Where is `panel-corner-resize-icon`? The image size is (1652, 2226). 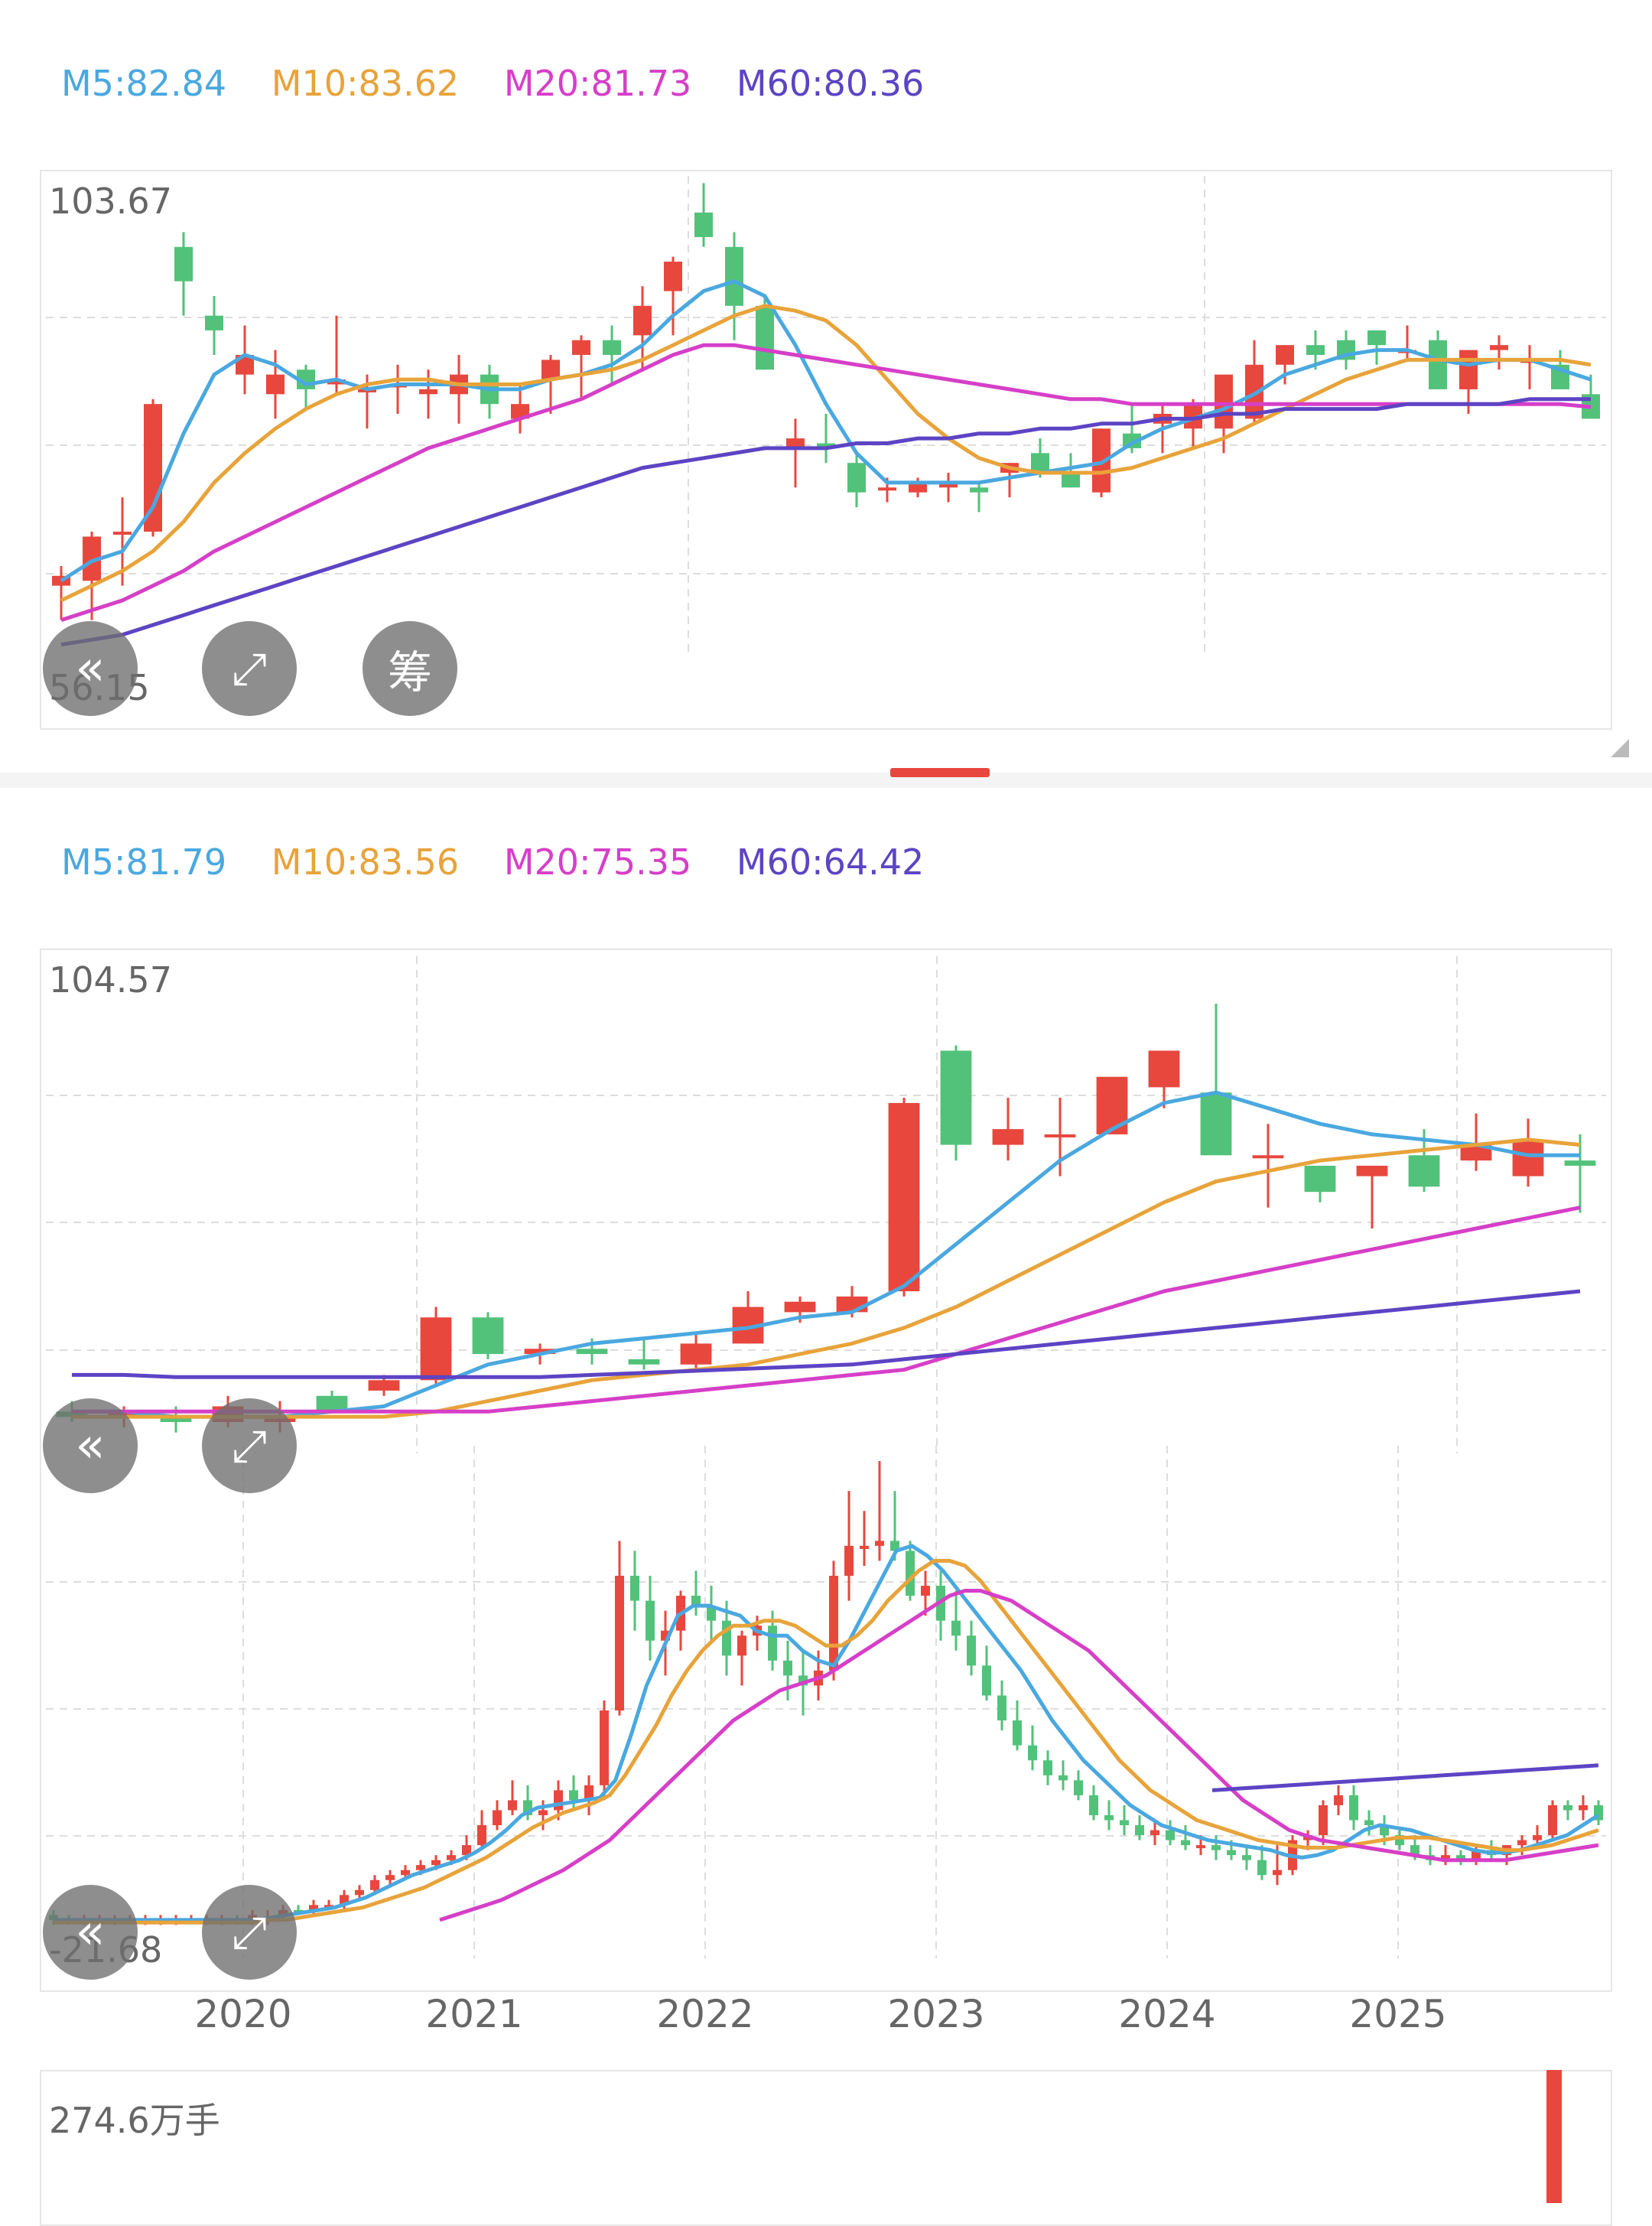
panel-corner-resize-icon is located at coordinates (1620, 748).